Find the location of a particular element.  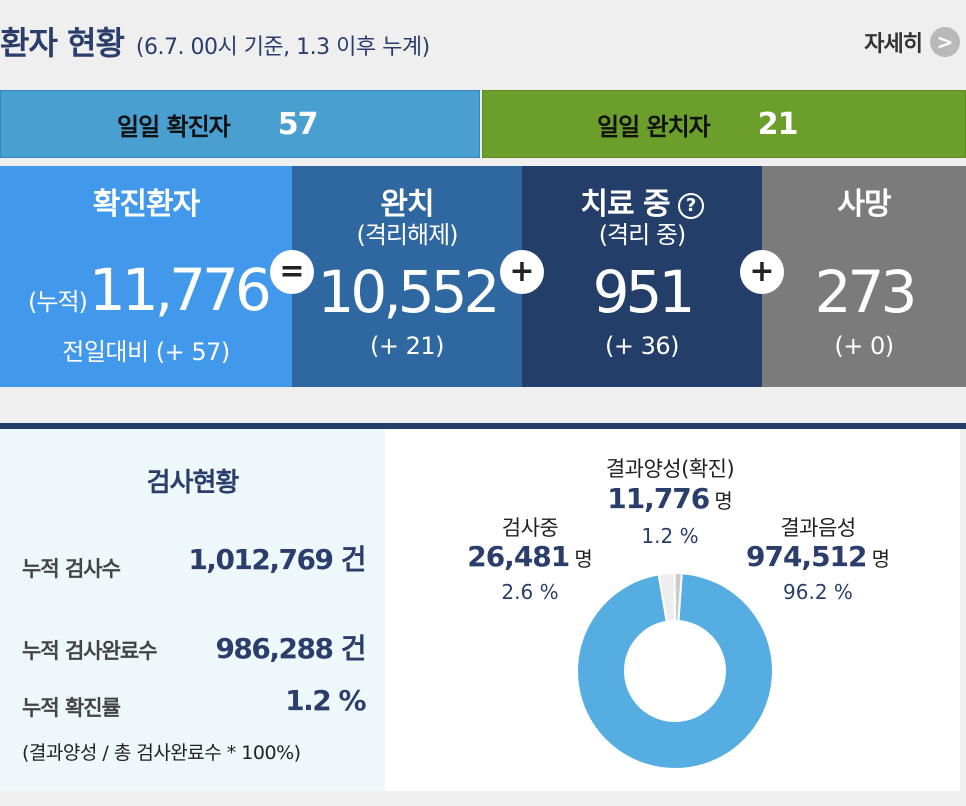

section-divider is located at coordinates (483, 426).